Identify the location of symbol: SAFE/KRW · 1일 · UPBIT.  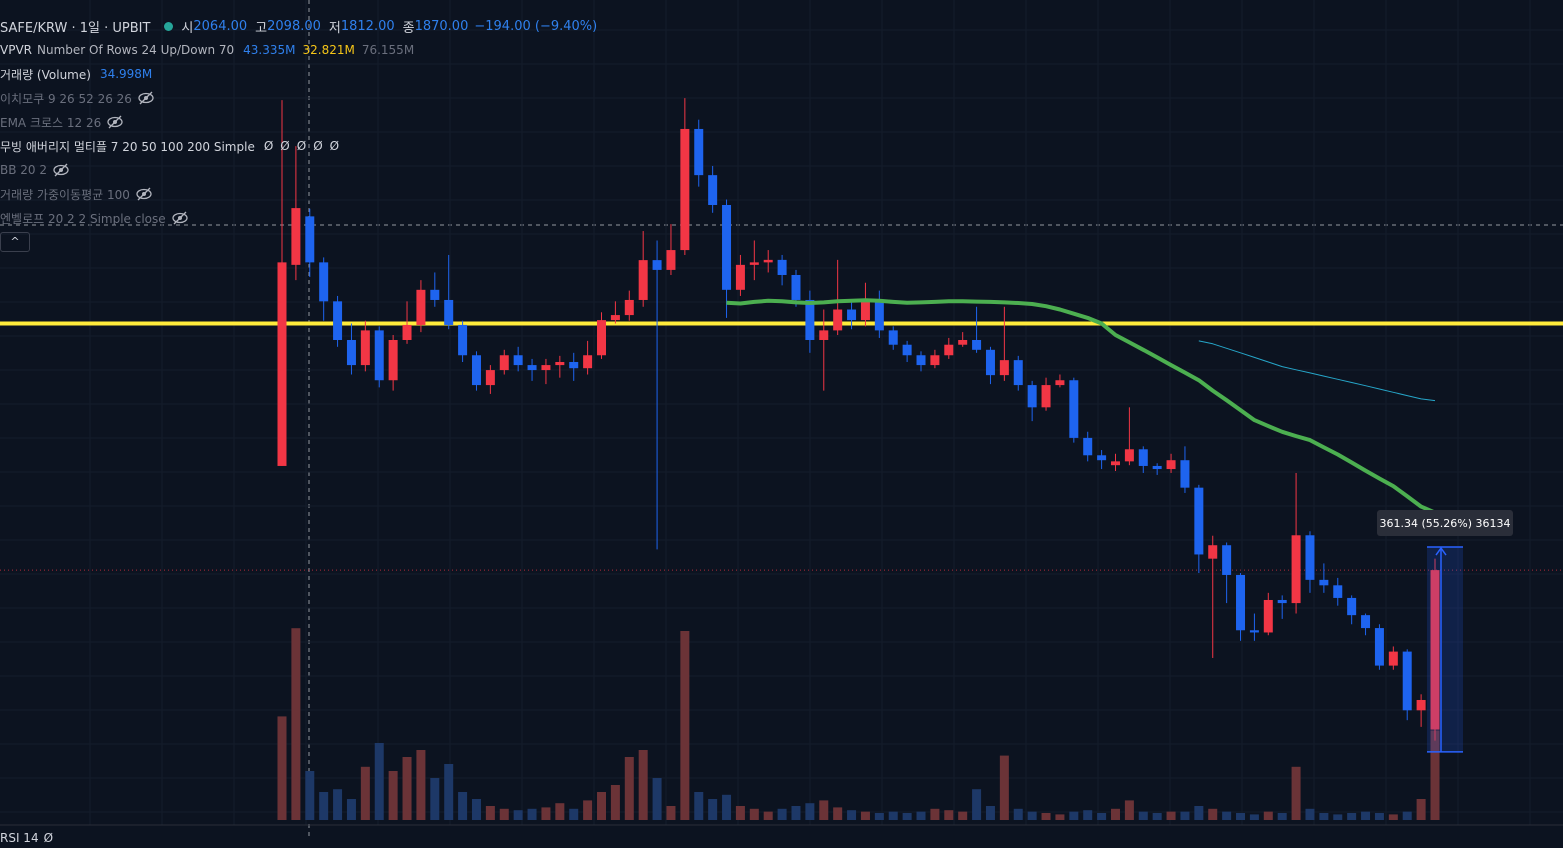
(75, 28).